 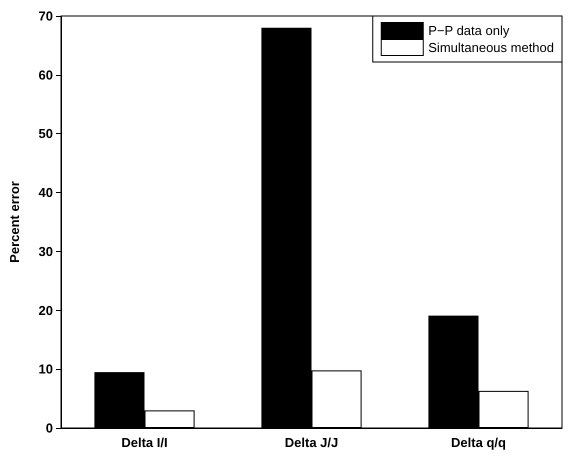 I want to click on y-axis-title: Percent error, so click(x=14, y=222).